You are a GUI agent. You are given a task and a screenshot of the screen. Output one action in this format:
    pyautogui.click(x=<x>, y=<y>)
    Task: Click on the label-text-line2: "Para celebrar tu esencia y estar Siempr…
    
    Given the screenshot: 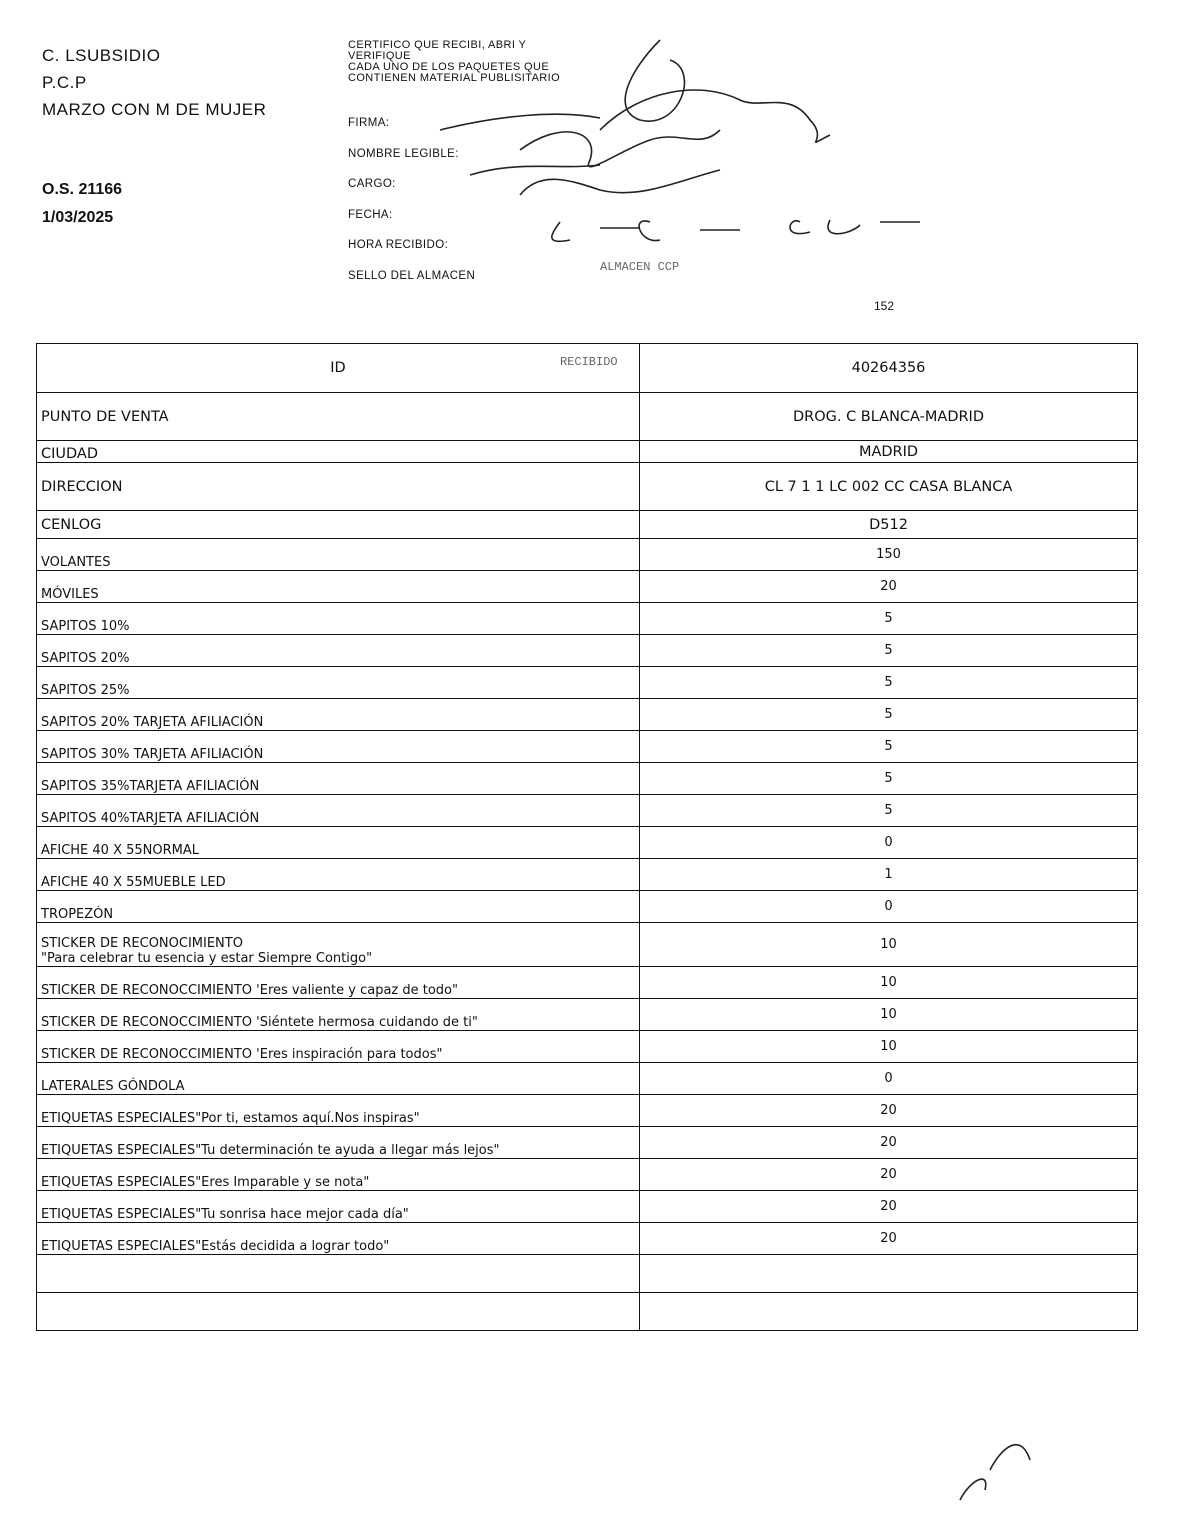 What is the action you would take?
    pyautogui.click(x=207, y=958)
    